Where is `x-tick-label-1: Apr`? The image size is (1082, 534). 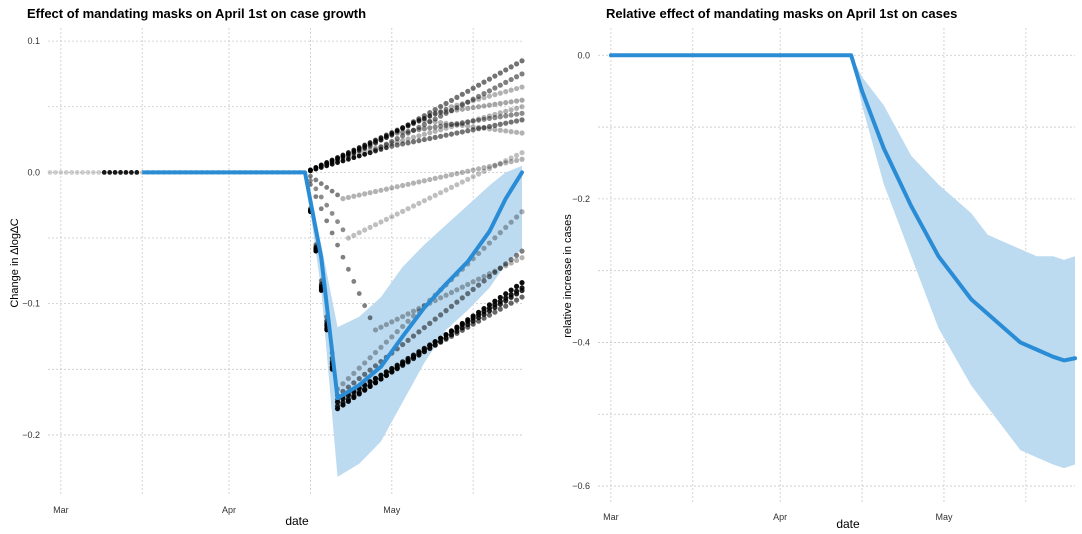 x-tick-label-1: Apr is located at coordinates (229, 510).